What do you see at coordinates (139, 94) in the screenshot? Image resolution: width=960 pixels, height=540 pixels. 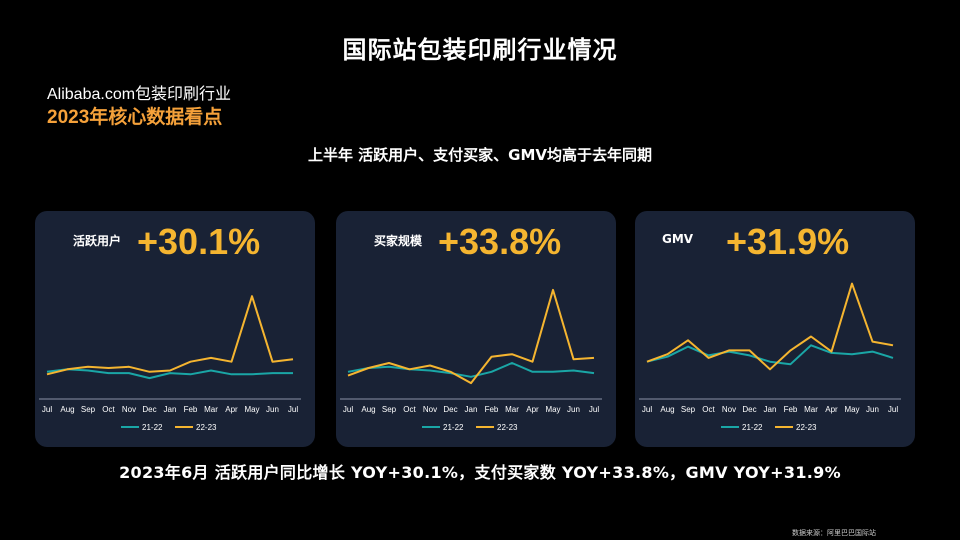 I see `brand-line: Alibaba.com包装印刷行业` at bounding box center [139, 94].